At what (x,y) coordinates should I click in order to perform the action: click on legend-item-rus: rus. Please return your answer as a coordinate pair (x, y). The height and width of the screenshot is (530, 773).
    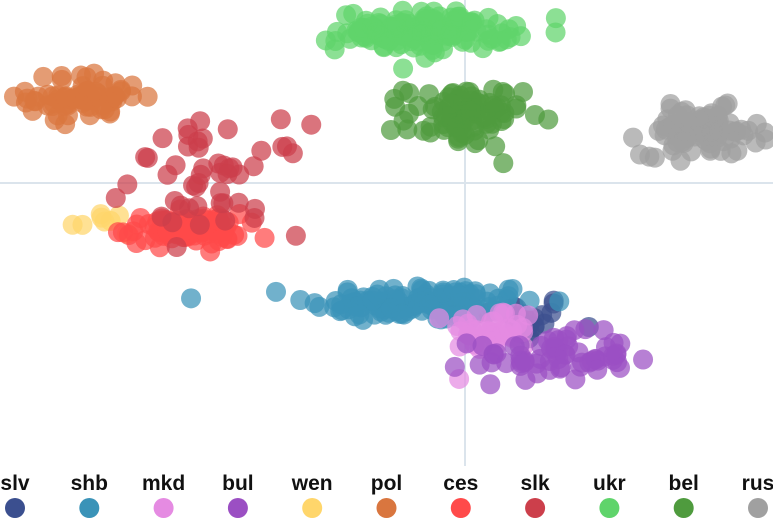
    Looking at the image, I should click on (757, 495).